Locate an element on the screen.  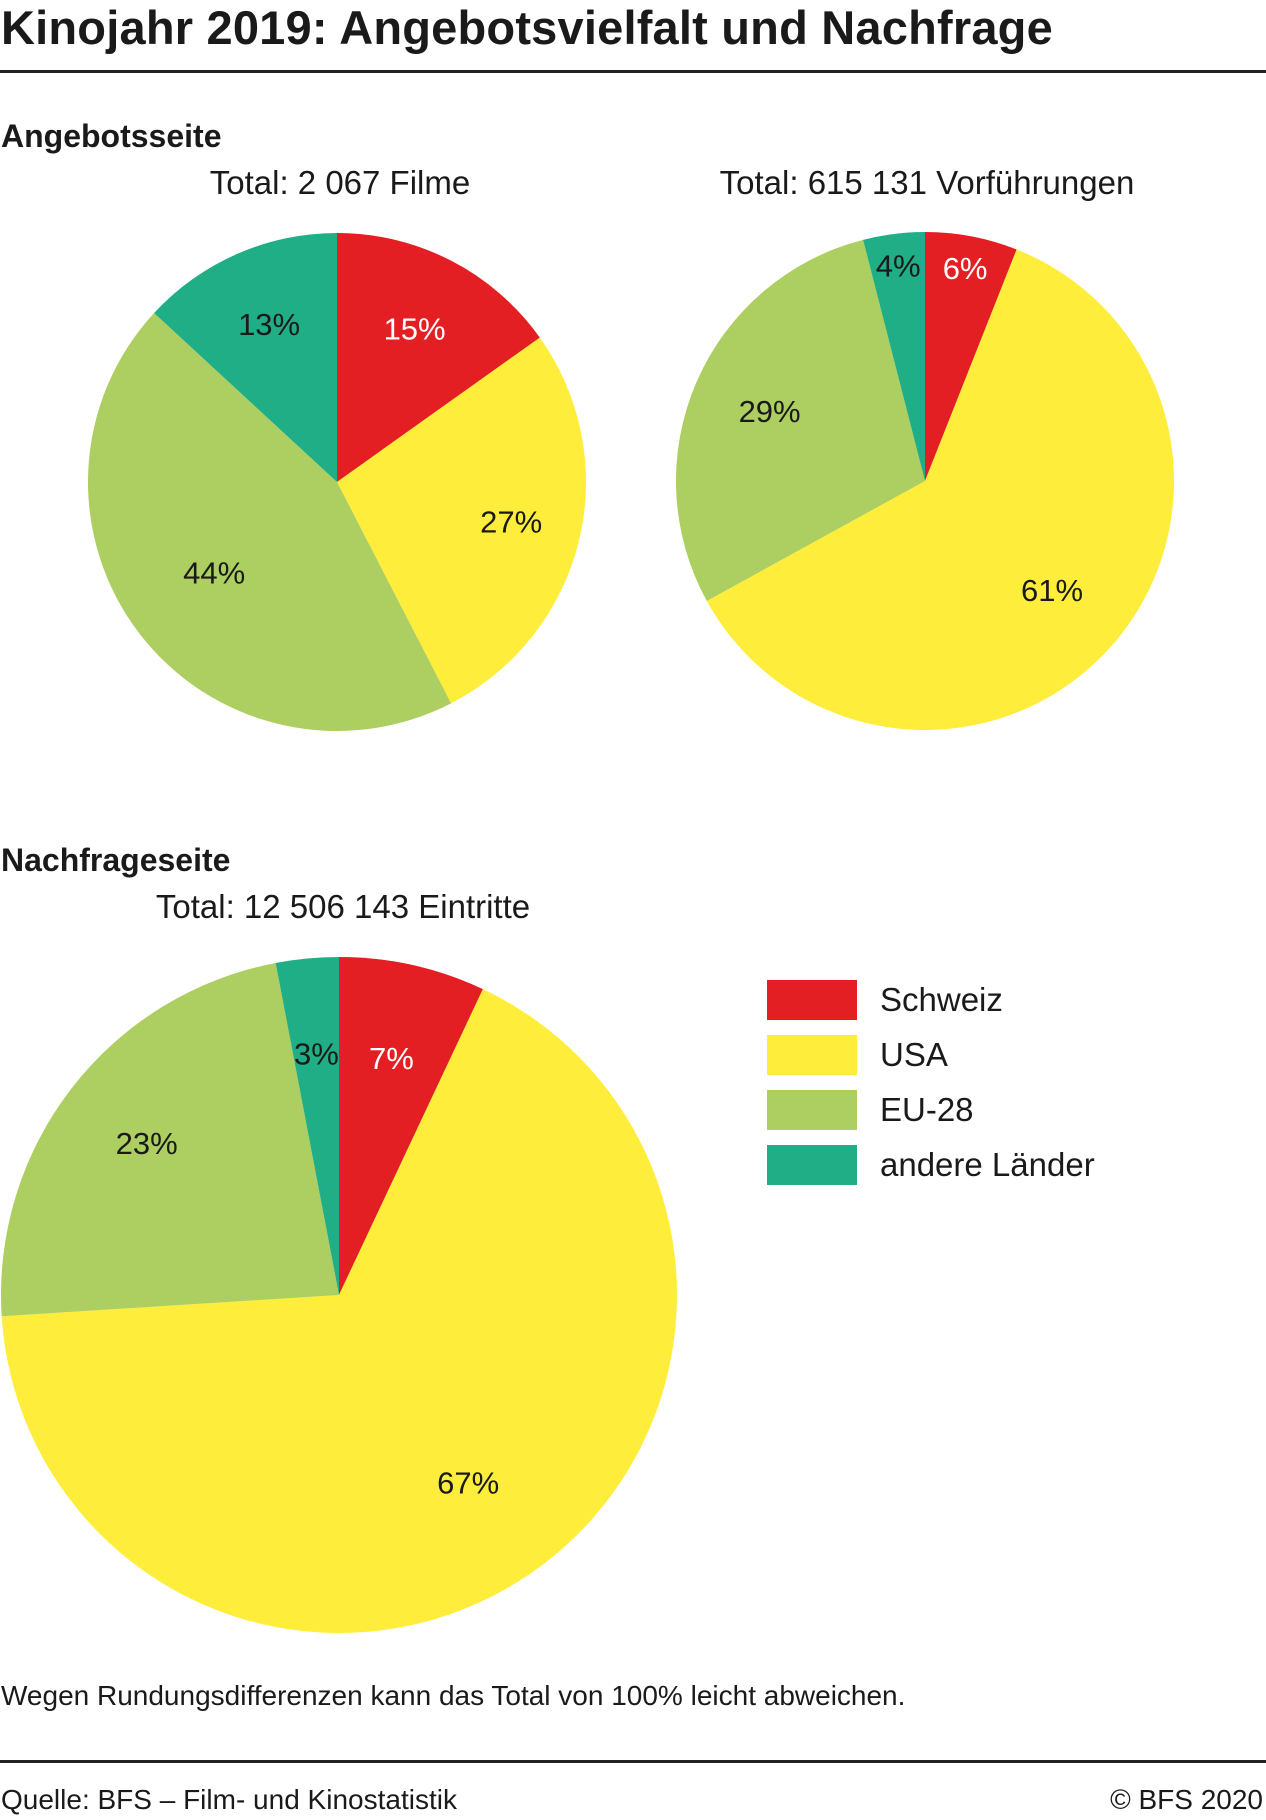
legend-label: andere Länder is located at coordinates (987, 1164).